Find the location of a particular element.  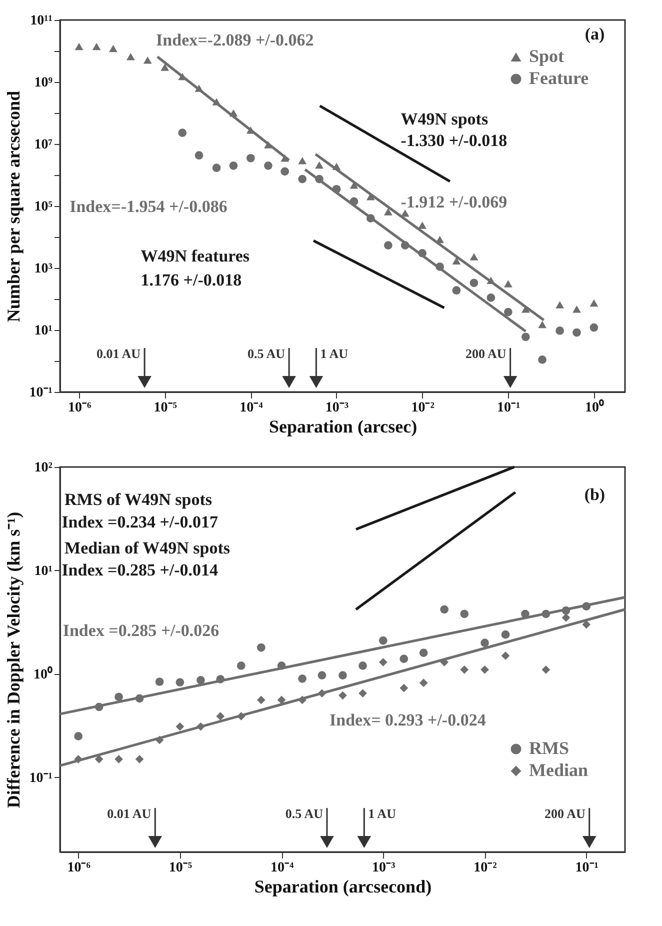

y-tick-label: 10⁰ is located at coordinates (43, 673).